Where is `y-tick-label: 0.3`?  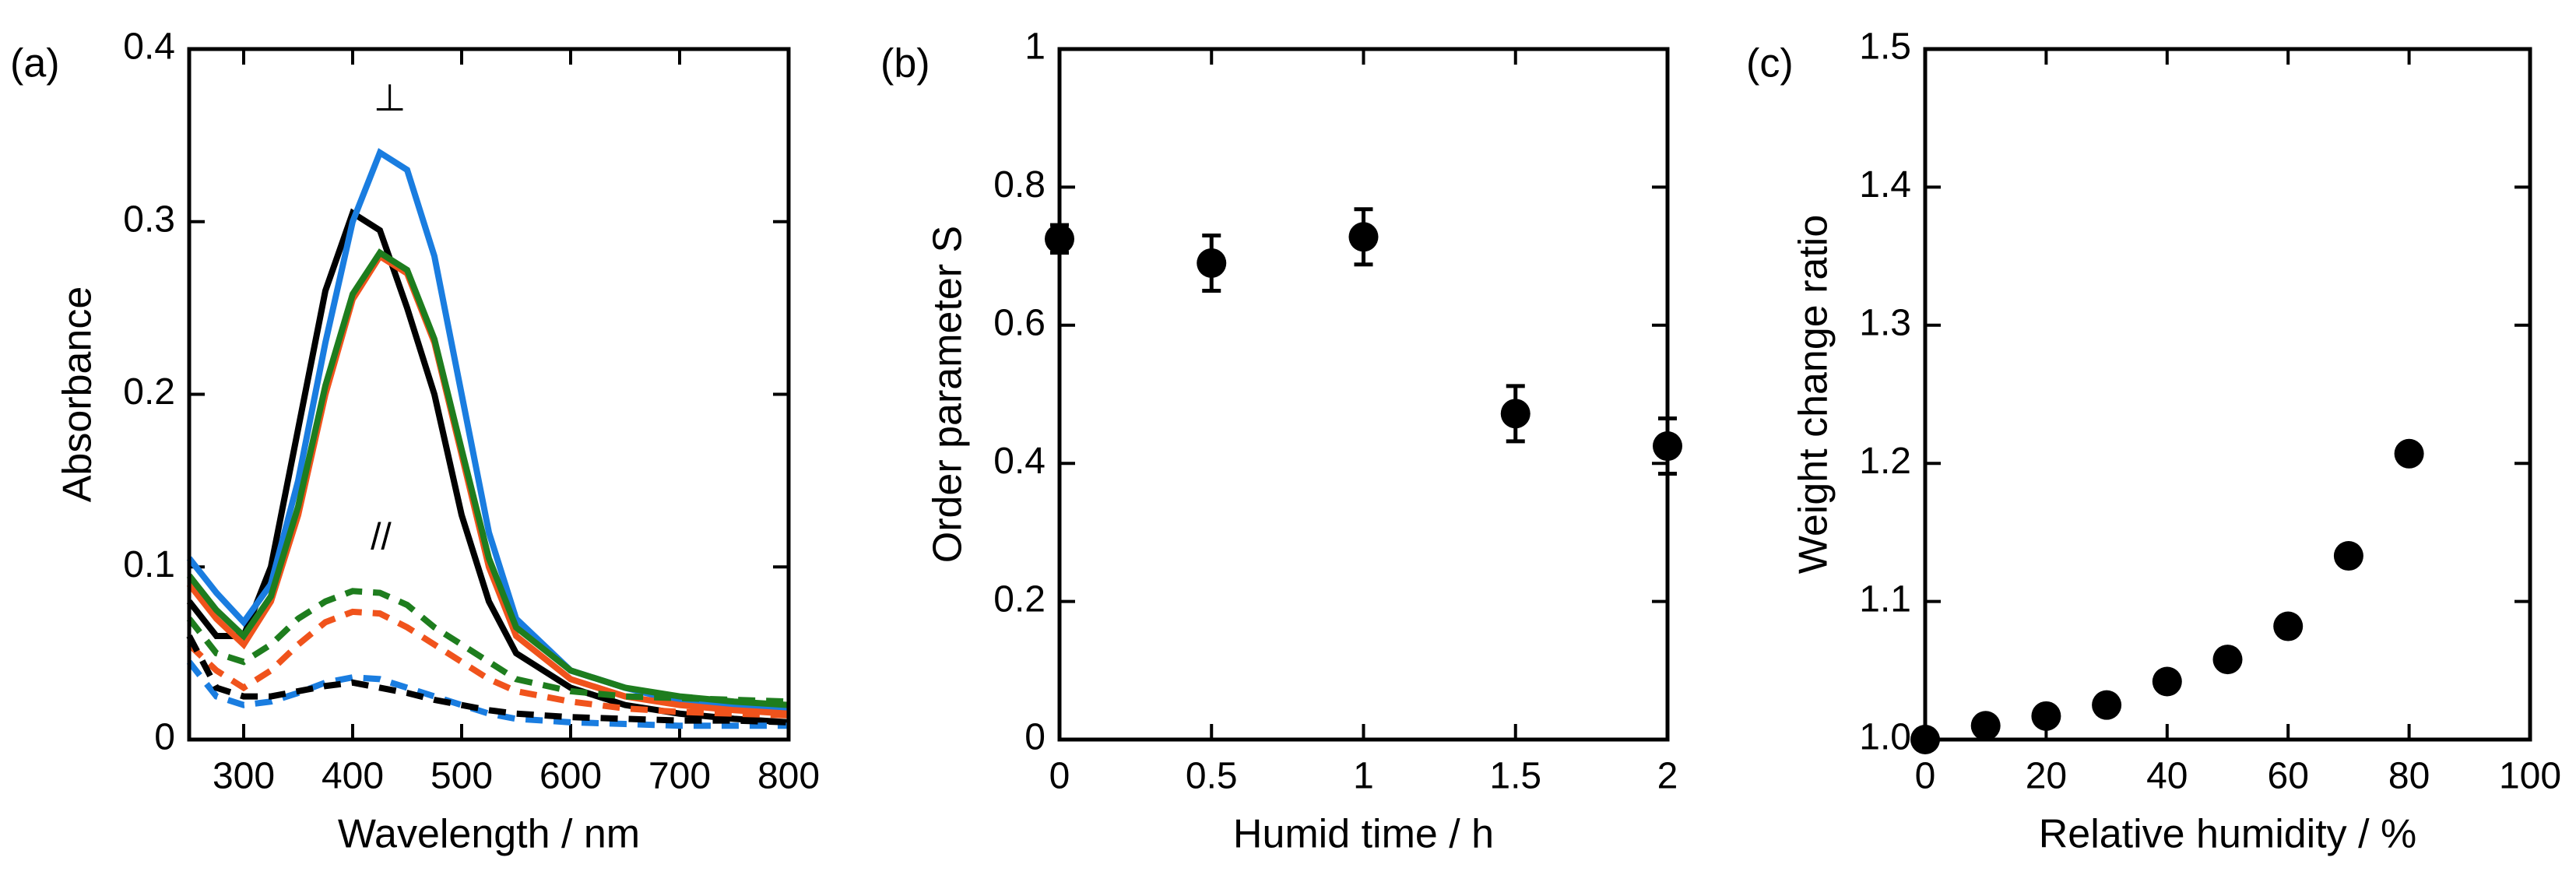
y-tick-label: 0.3 is located at coordinates (149, 219).